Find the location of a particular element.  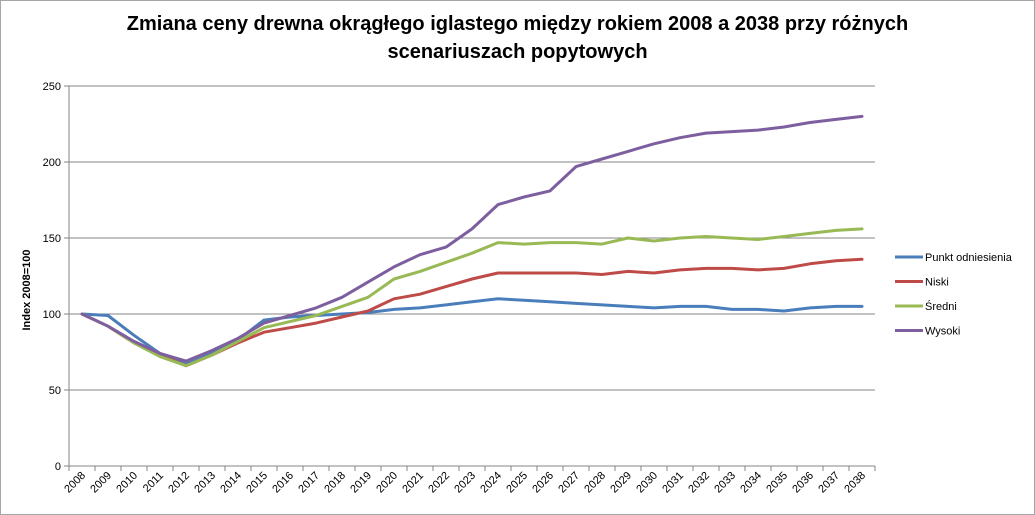

x-tick-label: 2025 is located at coordinates (517, 483).